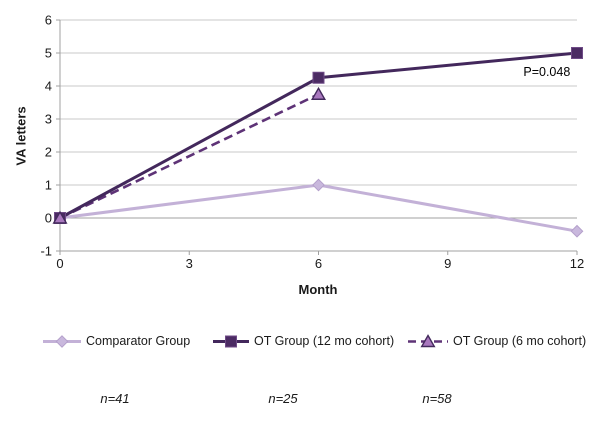  I want to click on x-tick-label: 12, so click(577, 263).